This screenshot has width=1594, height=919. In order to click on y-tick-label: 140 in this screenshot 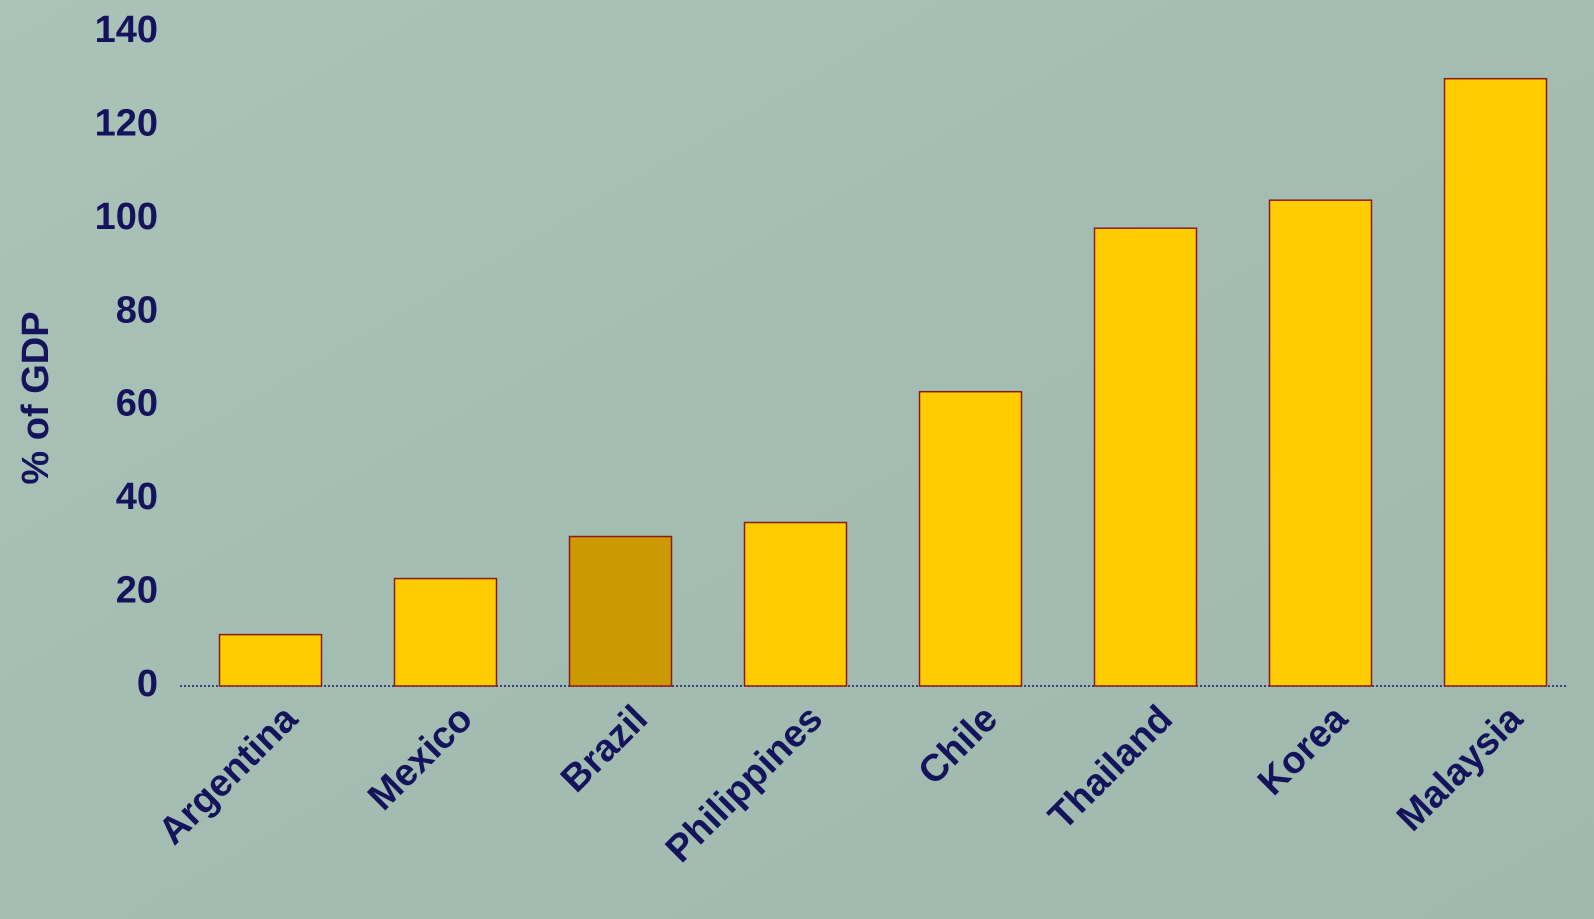, I will do `click(126, 30)`.